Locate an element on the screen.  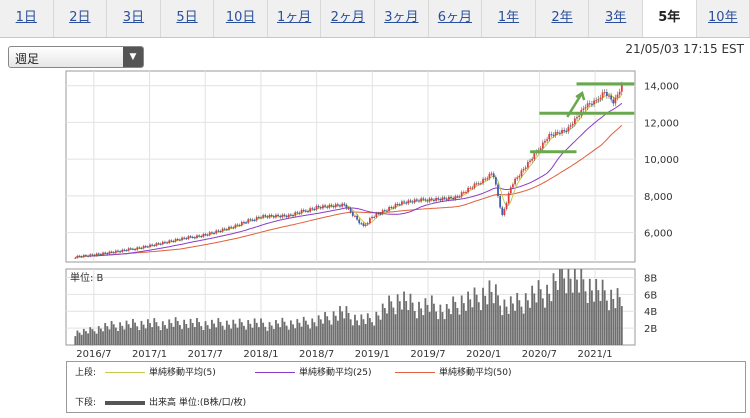
tab-period-1: 2日 is located at coordinates (80, 18).